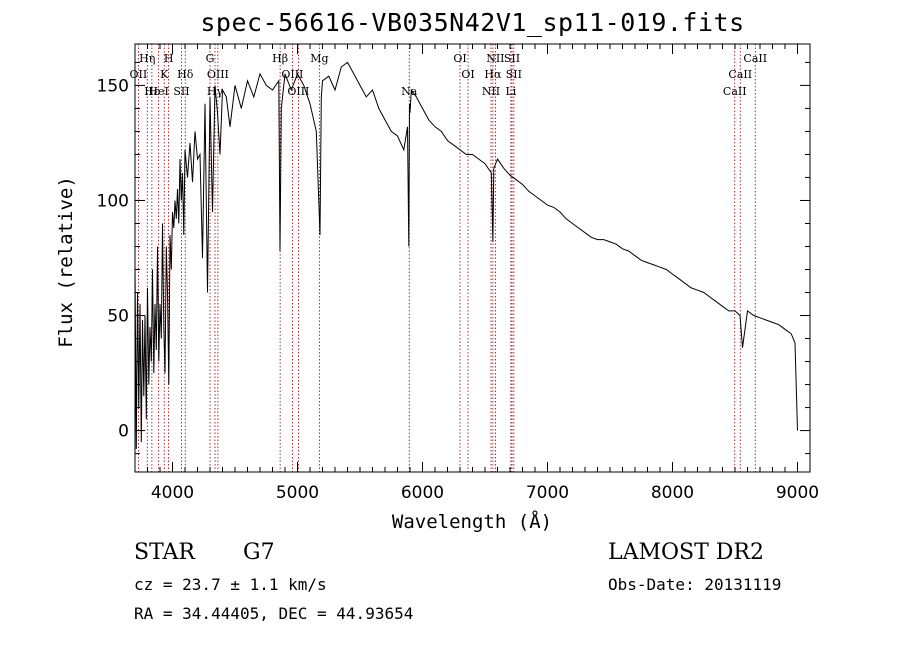 The image size is (900, 649). I want to click on line-marker-label: OII, so click(139, 74).